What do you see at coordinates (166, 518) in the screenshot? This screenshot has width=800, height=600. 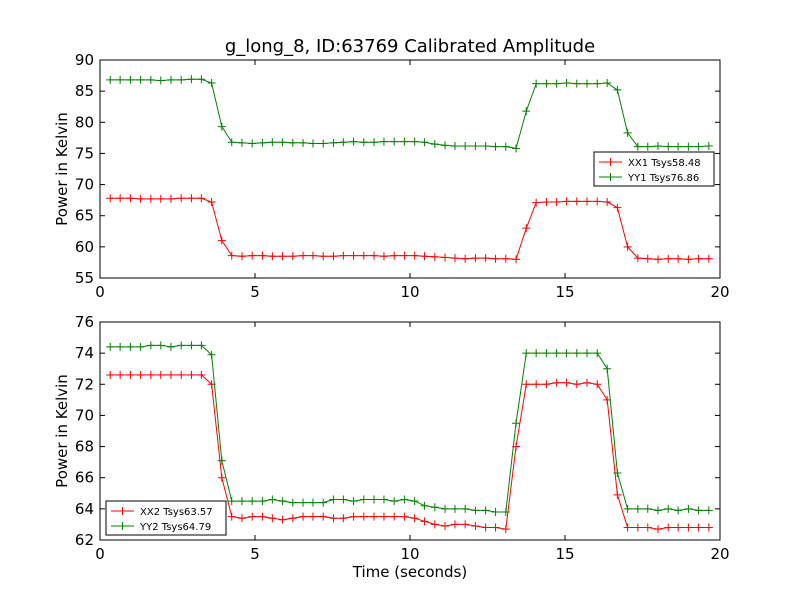 I see `legend: XX2 Tsys63.57 YY2 Tsys64.79` at bounding box center [166, 518].